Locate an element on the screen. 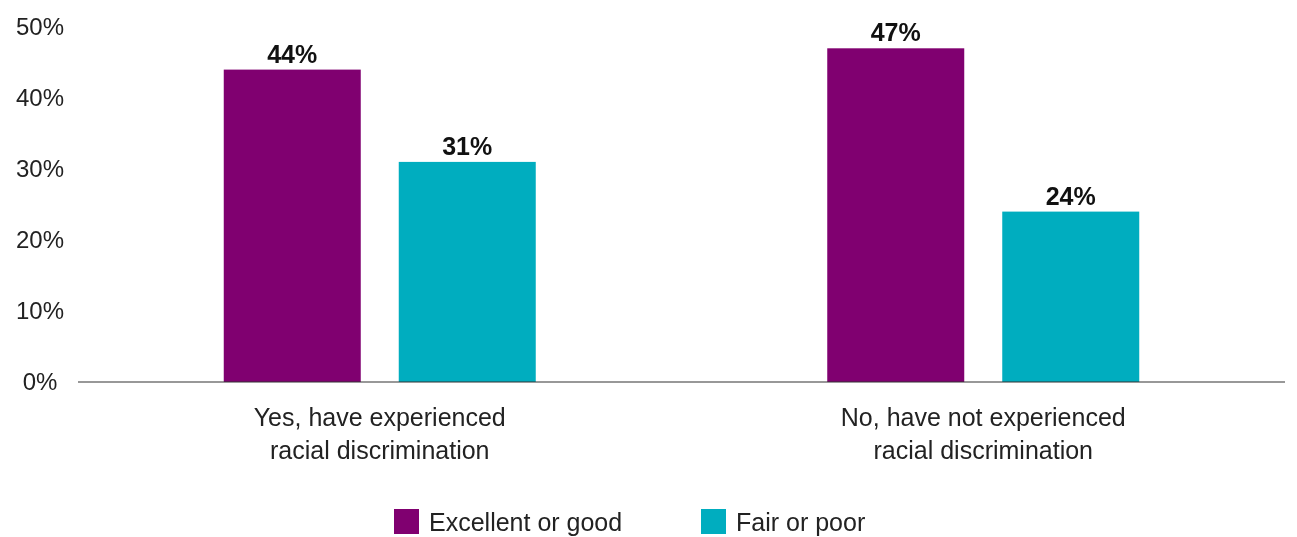 This screenshot has width=1297, height=537. legend-label: Excellent or good is located at coordinates (526, 521).